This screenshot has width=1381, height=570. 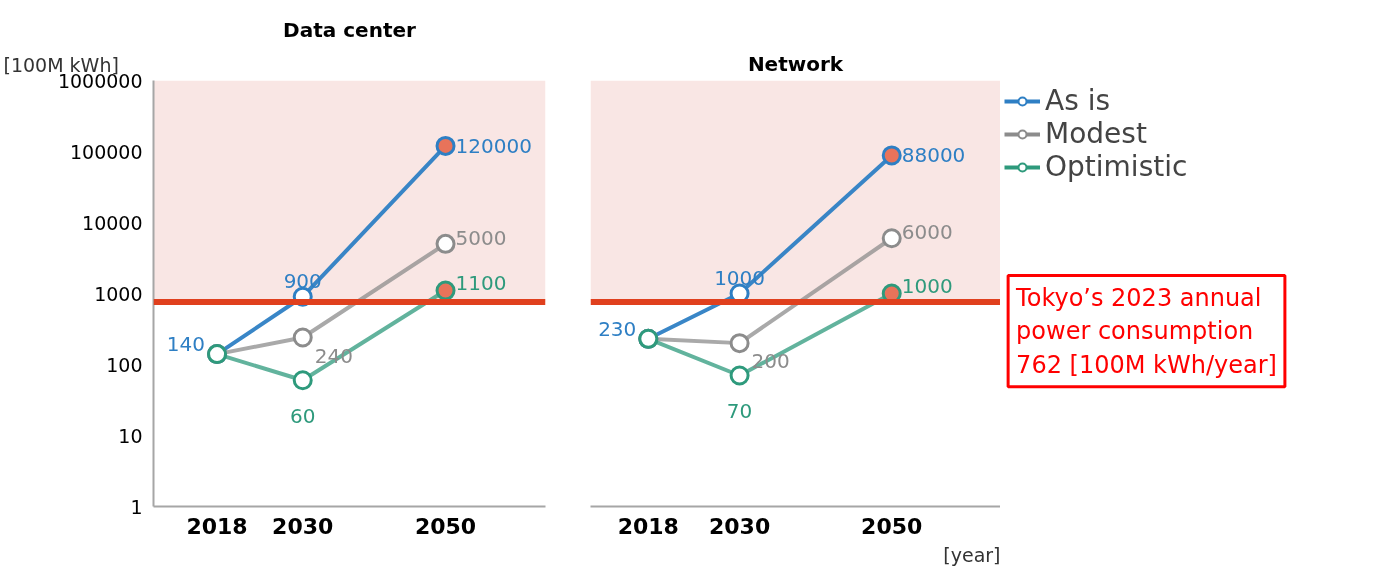 What do you see at coordinates (112, 222) in the screenshot?
I see `y-tick-label: 10000` at bounding box center [112, 222].